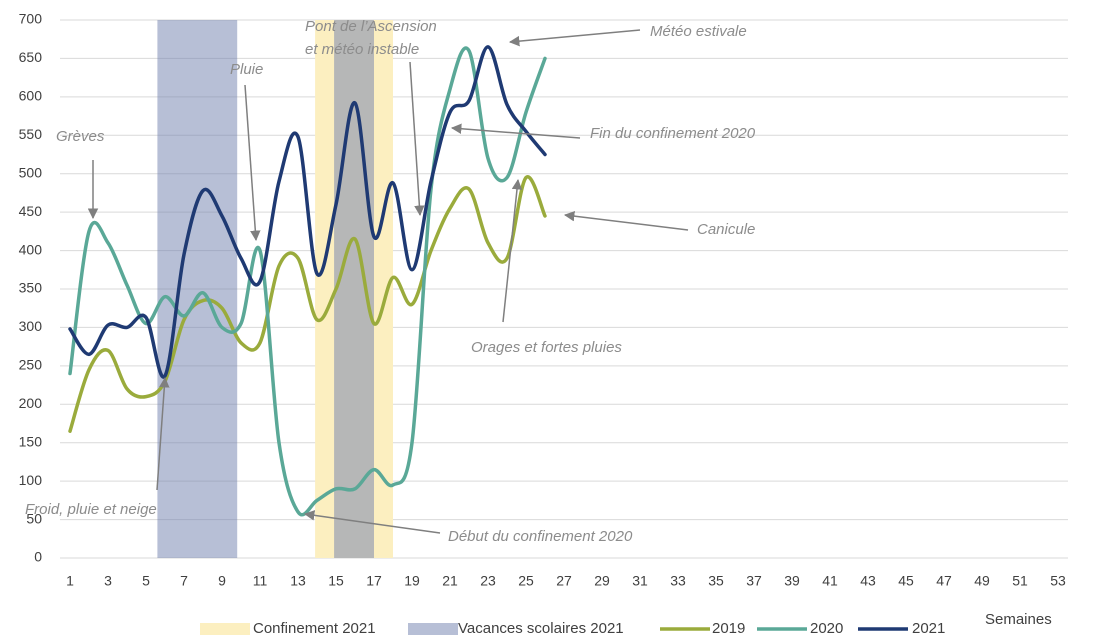 This screenshot has height=637, width=1101. Describe the element at coordinates (906, 581) in the screenshot. I see `x-tick-label: 45` at that location.